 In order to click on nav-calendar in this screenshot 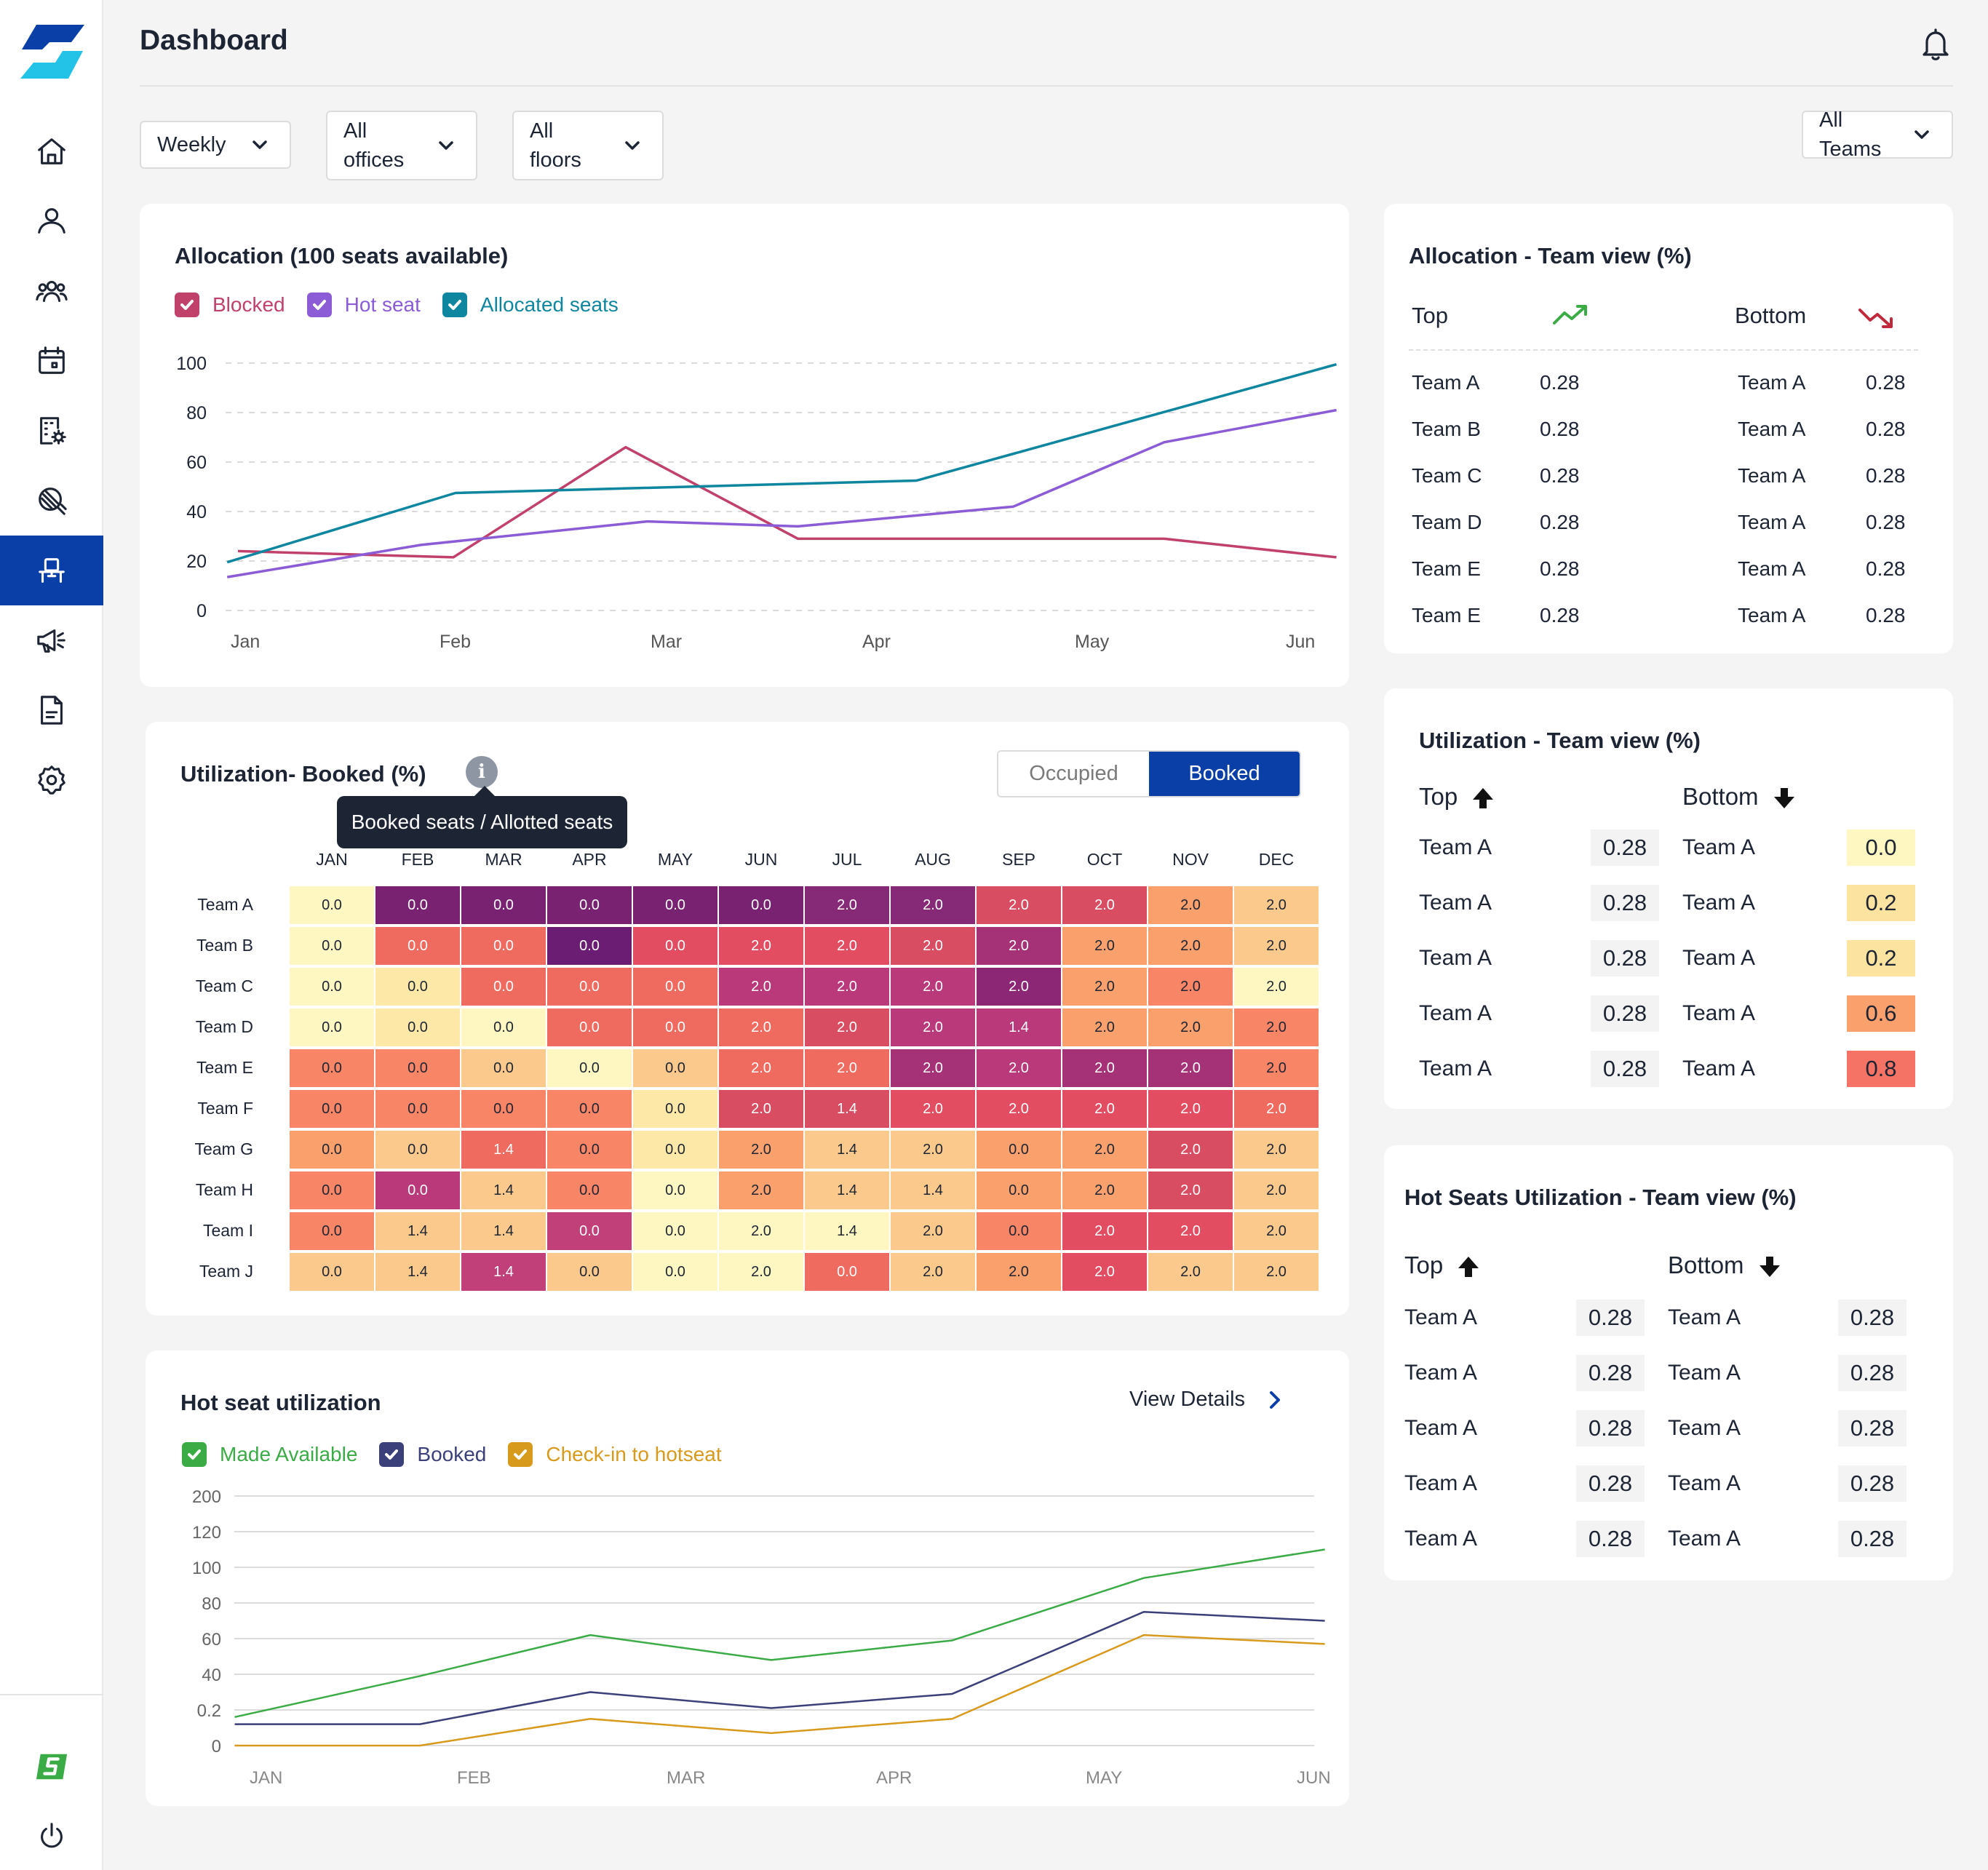, I will do `click(52, 361)`.